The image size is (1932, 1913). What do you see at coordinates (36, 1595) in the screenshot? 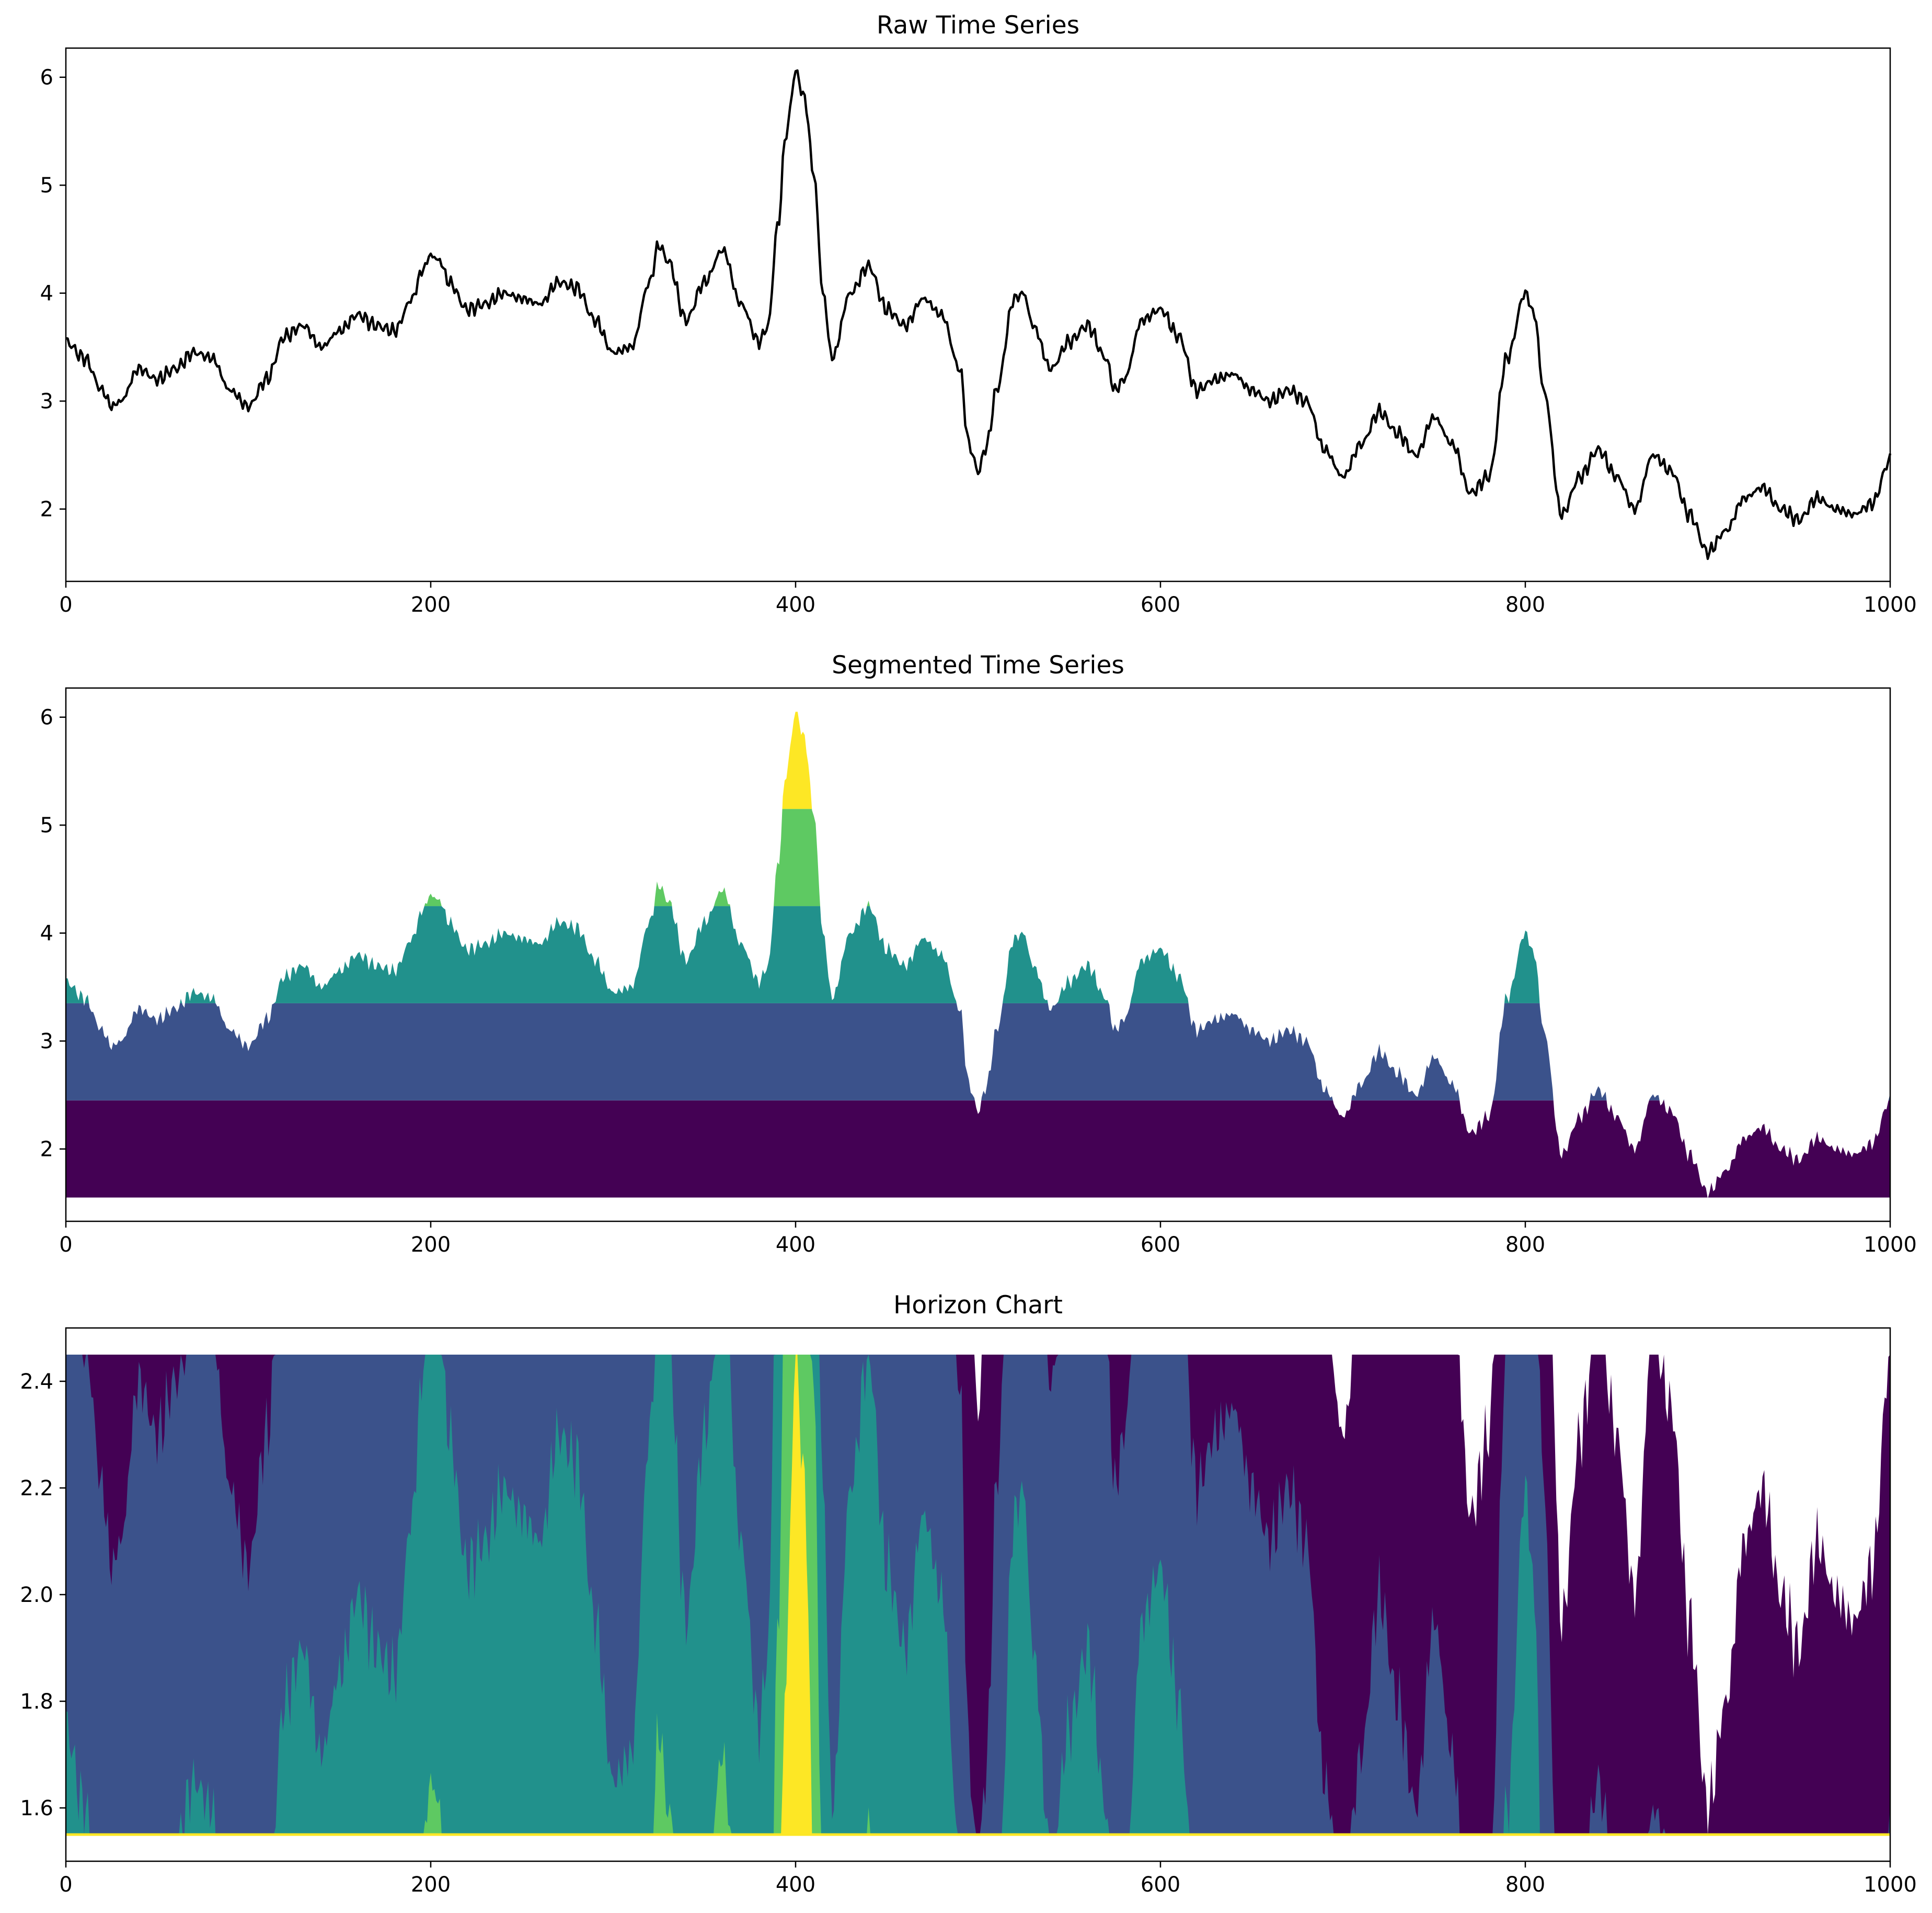
I see `y-tick-label: 2.0` at bounding box center [36, 1595].